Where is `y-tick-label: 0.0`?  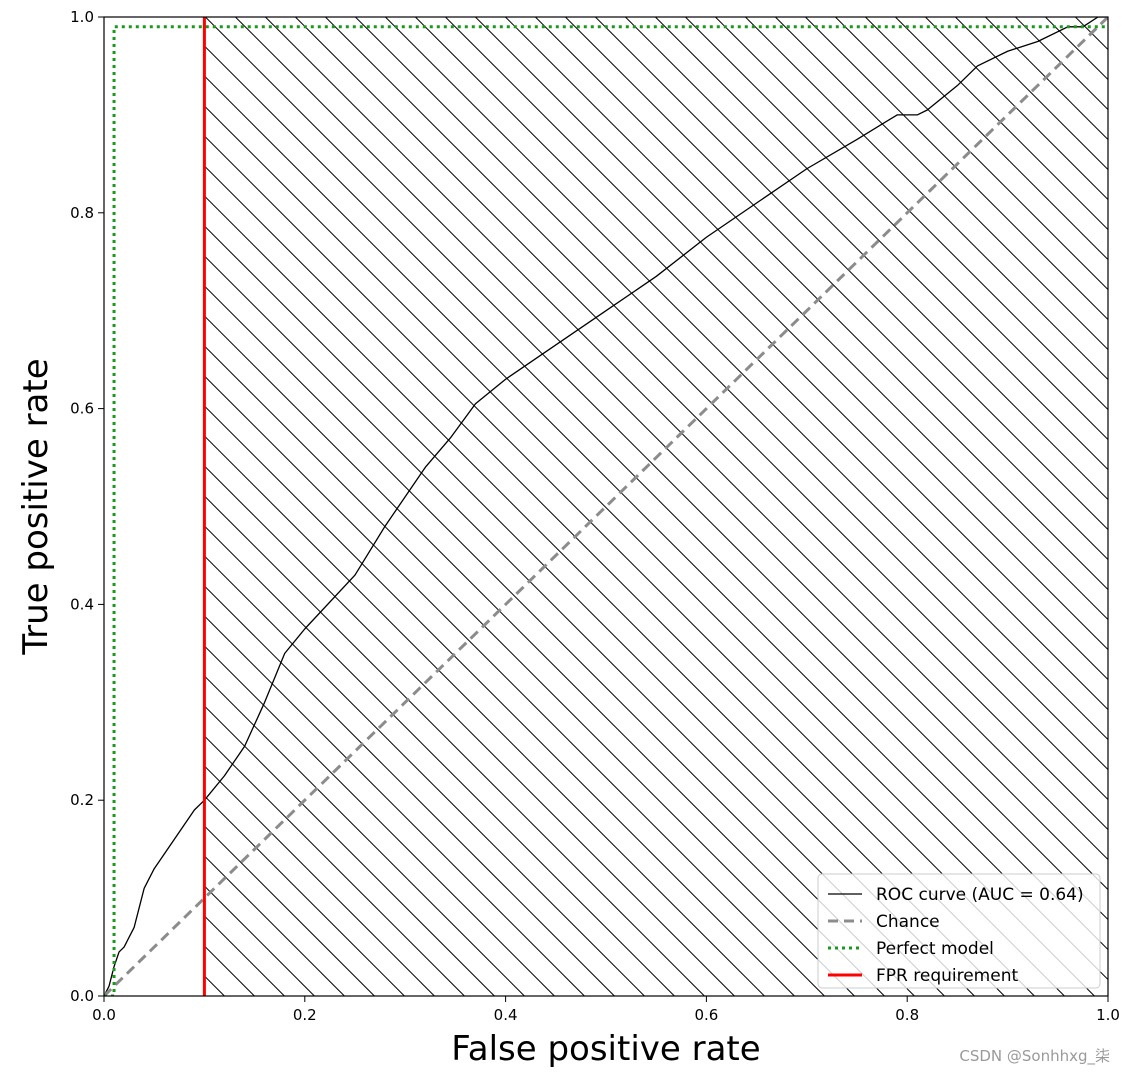 y-tick-label: 0.0 is located at coordinates (82, 996).